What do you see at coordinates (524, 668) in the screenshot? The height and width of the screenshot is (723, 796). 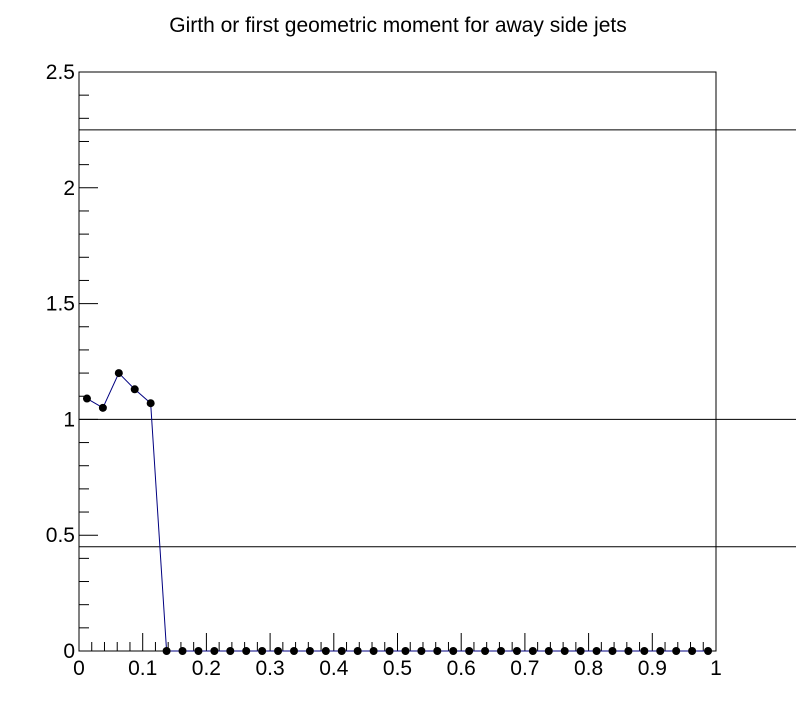 I see `x-tick-label: 0.7` at bounding box center [524, 668].